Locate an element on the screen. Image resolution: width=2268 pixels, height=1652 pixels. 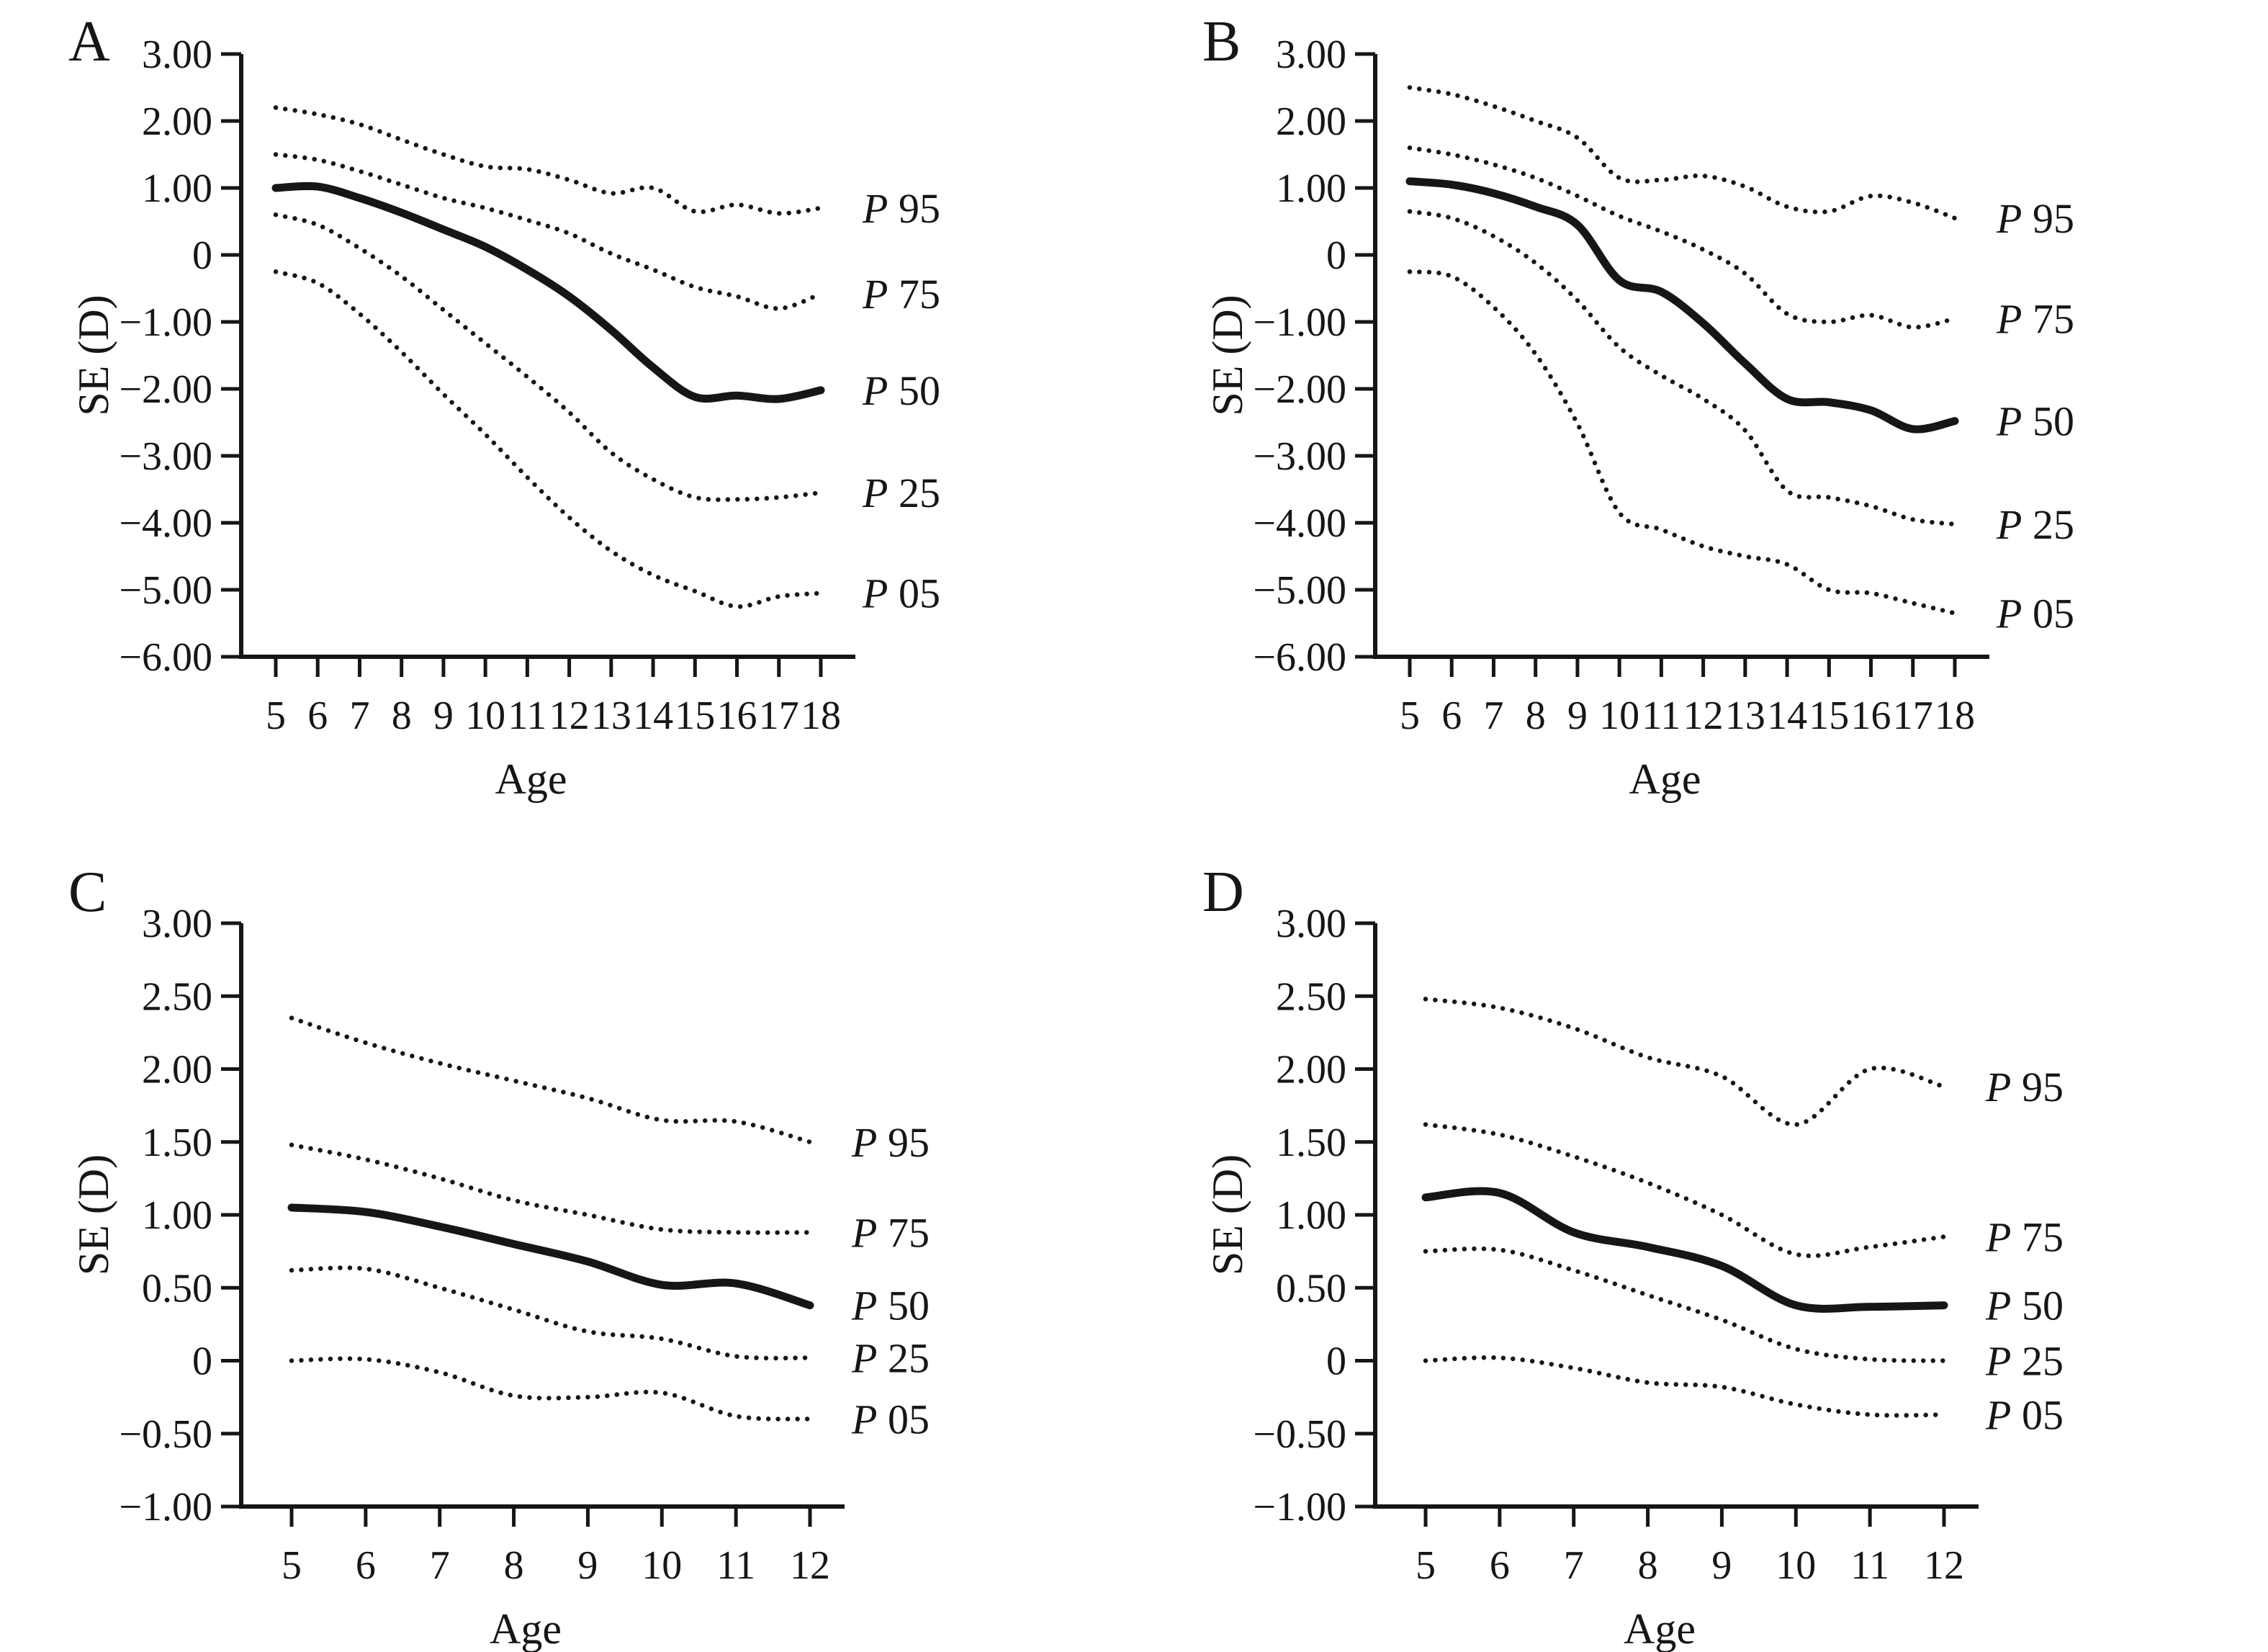
y-tick-label: −3.00 is located at coordinates (1299, 456).